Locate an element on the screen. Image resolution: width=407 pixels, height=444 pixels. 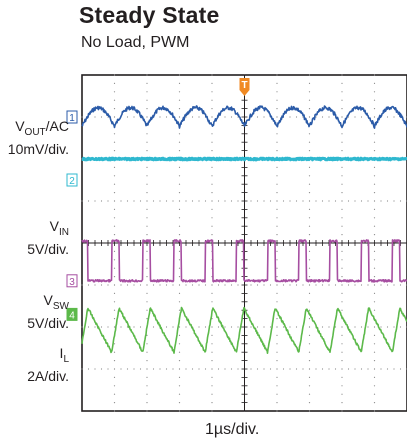
channel-2-marker: 2 is located at coordinates (72, 180).